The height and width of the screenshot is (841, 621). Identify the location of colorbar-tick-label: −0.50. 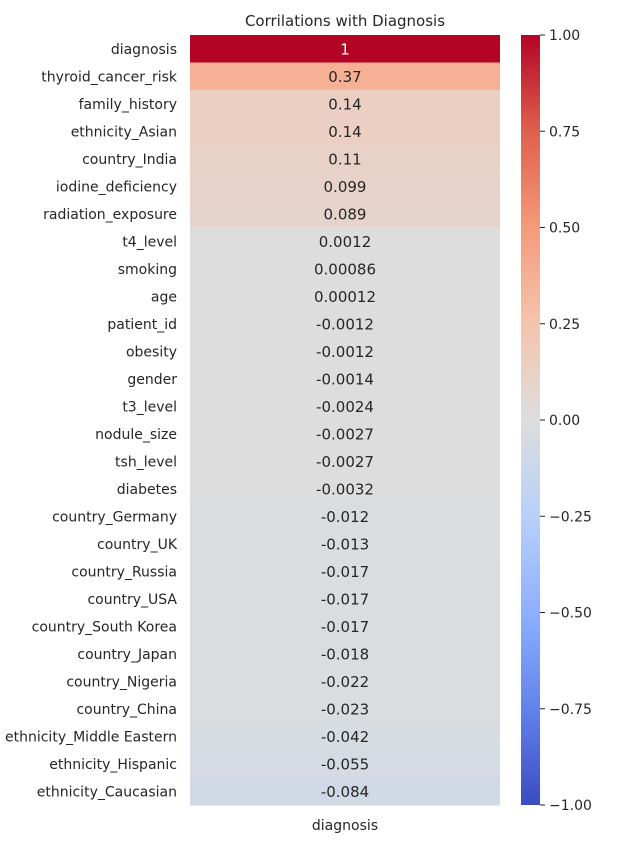
(570, 614).